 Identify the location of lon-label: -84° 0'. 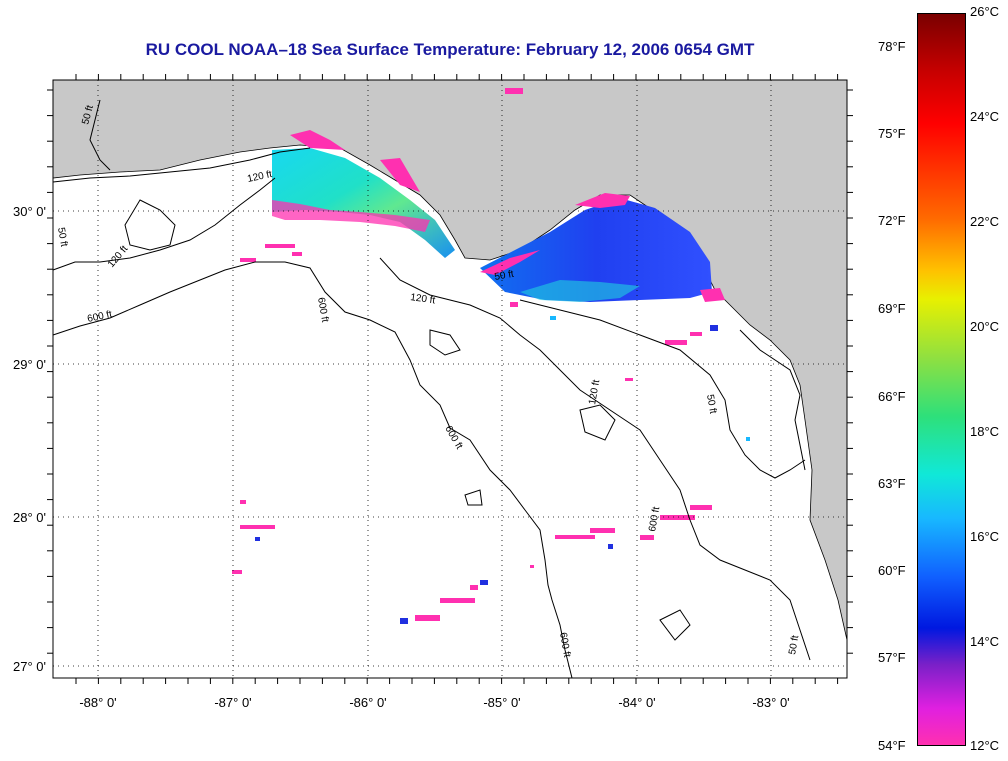
(636, 702).